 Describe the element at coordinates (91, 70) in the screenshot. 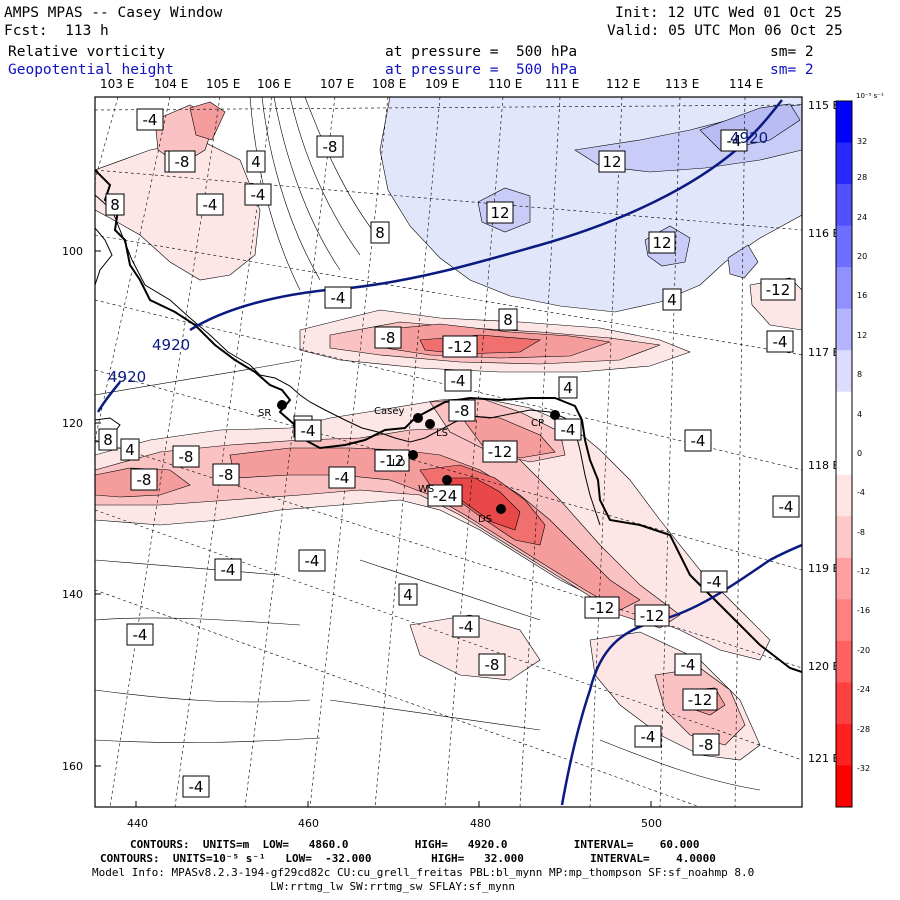

I see `field2-name: Geopotential height` at that location.